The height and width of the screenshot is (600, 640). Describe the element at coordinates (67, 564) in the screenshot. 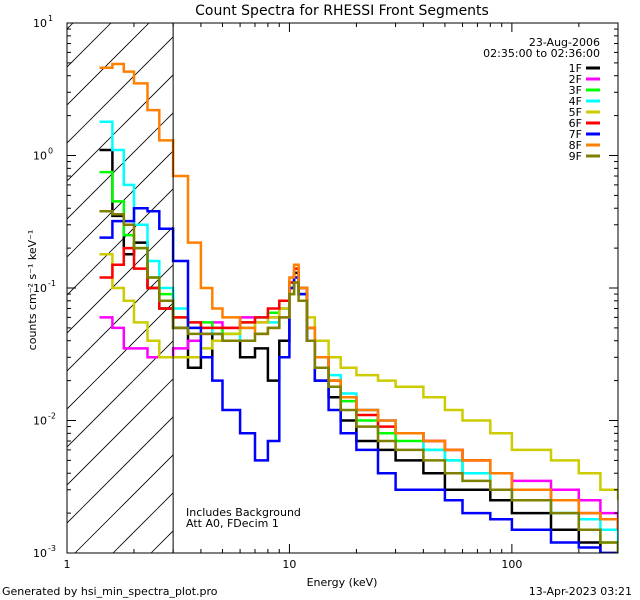

I see `x-tick-label: 1` at that location.